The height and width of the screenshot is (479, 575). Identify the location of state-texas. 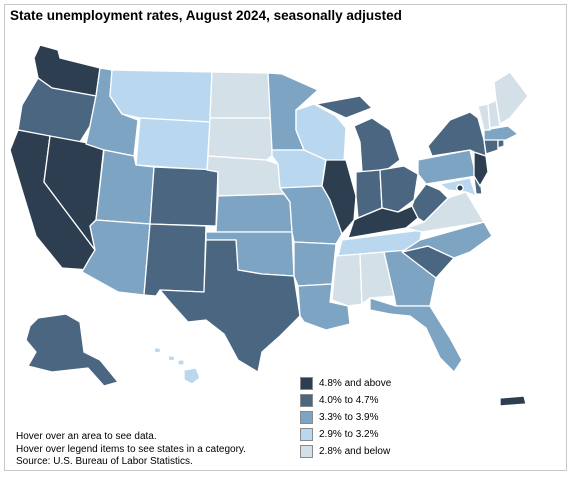
(230, 306).